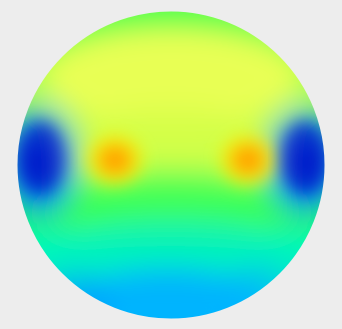  I want to click on right-high, so click(248, 160).